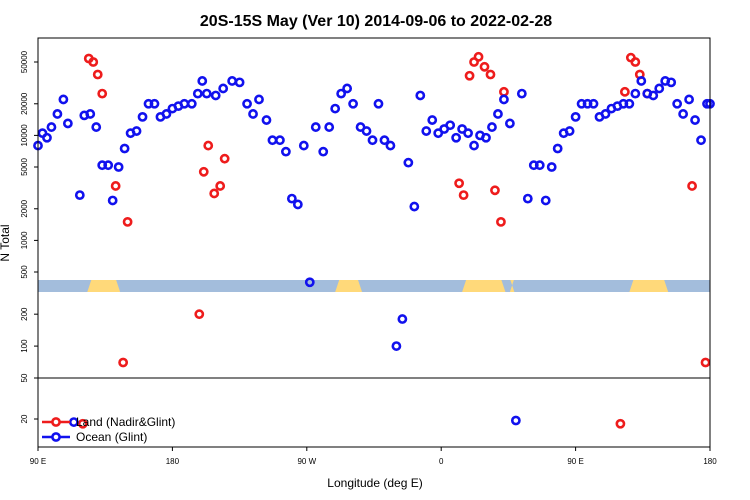  What do you see at coordinates (24, 418) in the screenshot?
I see `y-tick-label: 20` at bounding box center [24, 418].